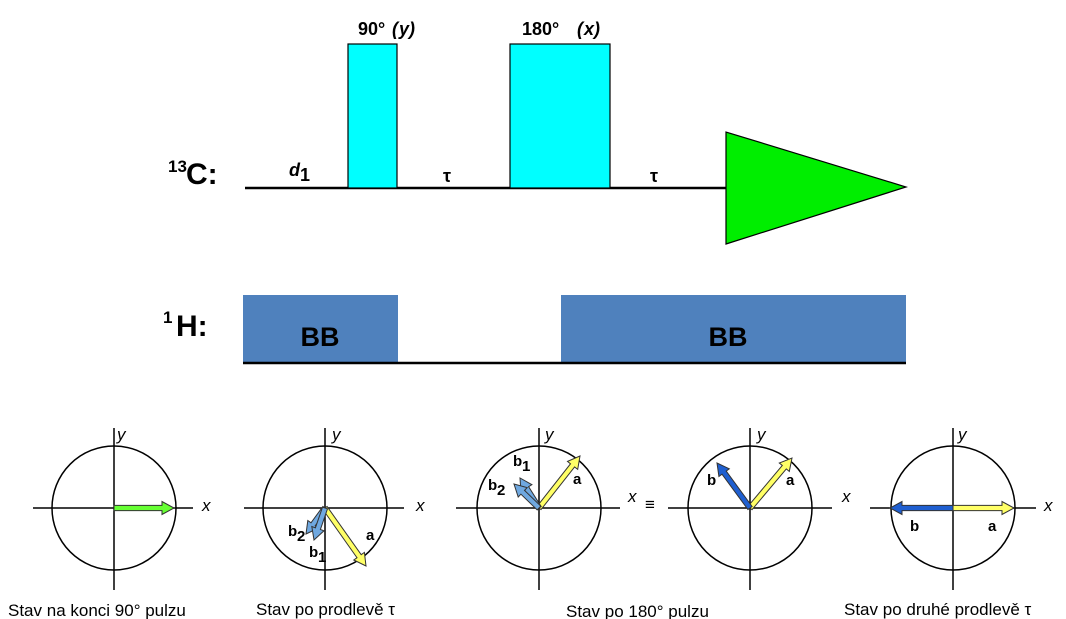  I want to click on h1-label-superscript: 1, so click(167, 317).